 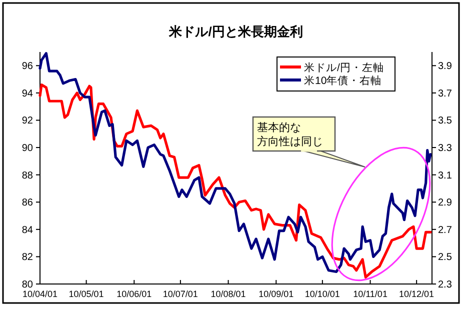 What do you see at coordinates (28, 203) in the screenshot?
I see `y-tick-label: 86` at bounding box center [28, 203].